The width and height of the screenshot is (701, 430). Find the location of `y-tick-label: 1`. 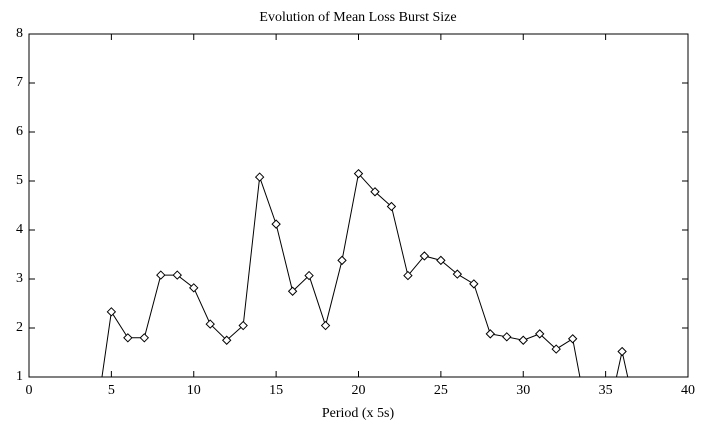

y-tick-label: 1 is located at coordinates (19, 376).